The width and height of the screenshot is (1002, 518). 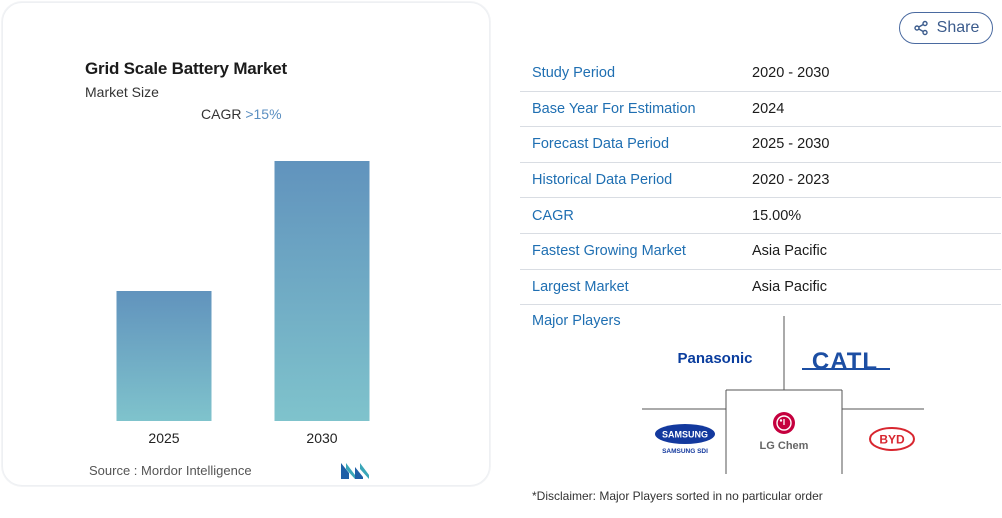 I want to click on mordor-intelligence-logo, so click(x=355, y=471).